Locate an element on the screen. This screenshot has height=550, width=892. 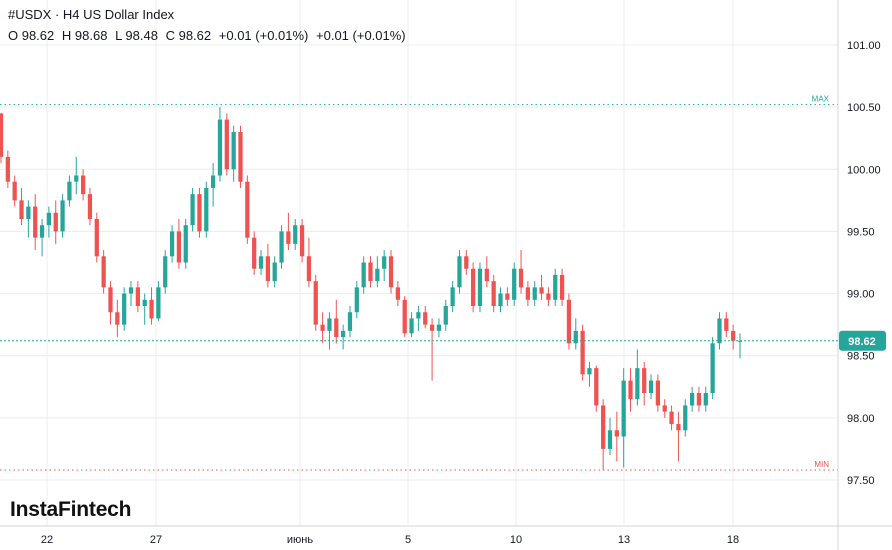
x-tick-label: июнь is located at coordinates (300, 540).